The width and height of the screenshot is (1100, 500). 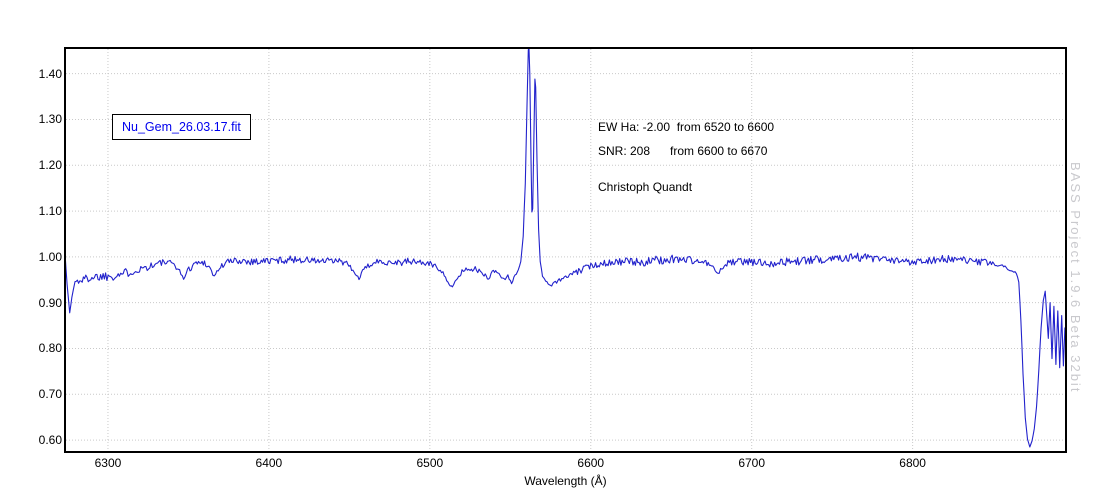 What do you see at coordinates (50, 119) in the screenshot?
I see `y-tick-label: 1.30` at bounding box center [50, 119].